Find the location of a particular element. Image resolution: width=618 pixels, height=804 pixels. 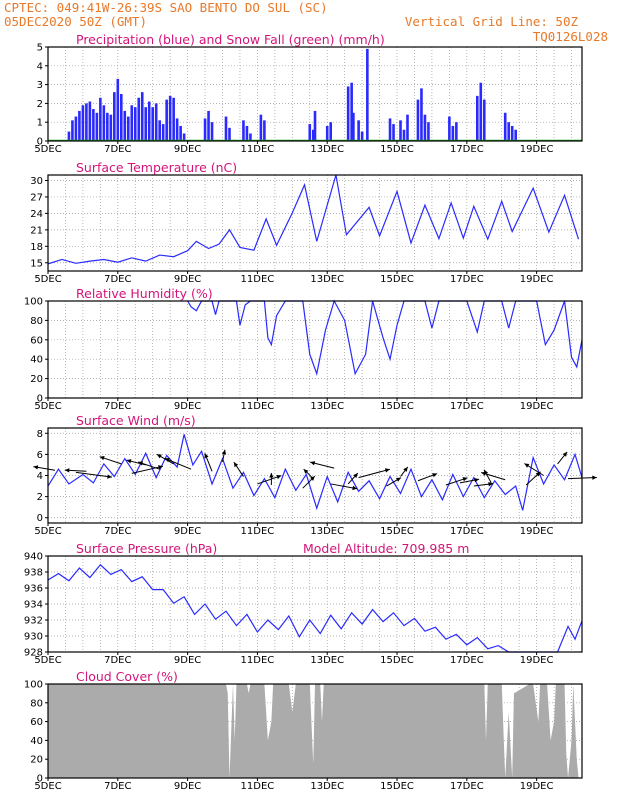

cloud-cover-frame is located at coordinates (315, 731).